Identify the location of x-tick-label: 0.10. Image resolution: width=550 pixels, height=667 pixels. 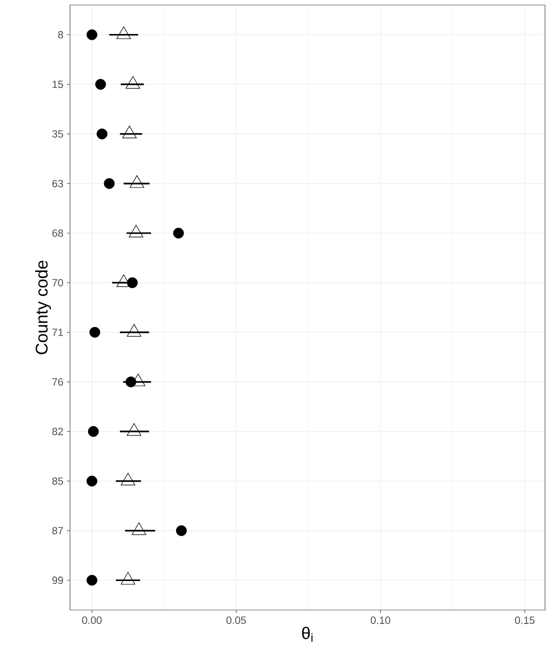
(380, 620).